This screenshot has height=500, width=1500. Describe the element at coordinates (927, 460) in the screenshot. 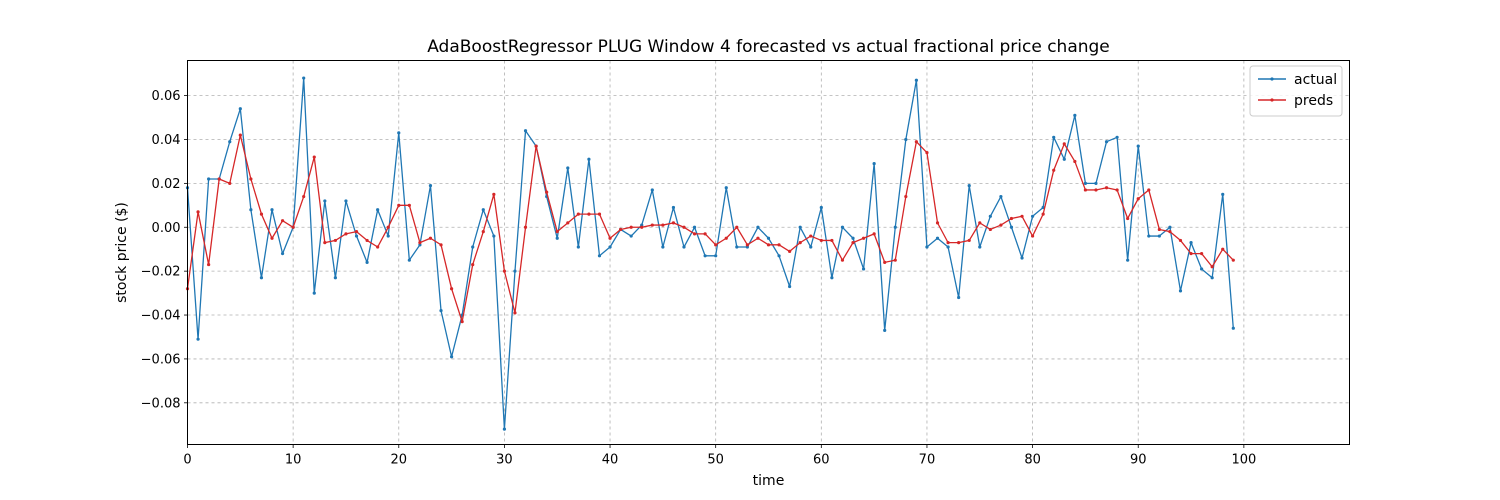

I see `x-tick-label: 70` at that location.